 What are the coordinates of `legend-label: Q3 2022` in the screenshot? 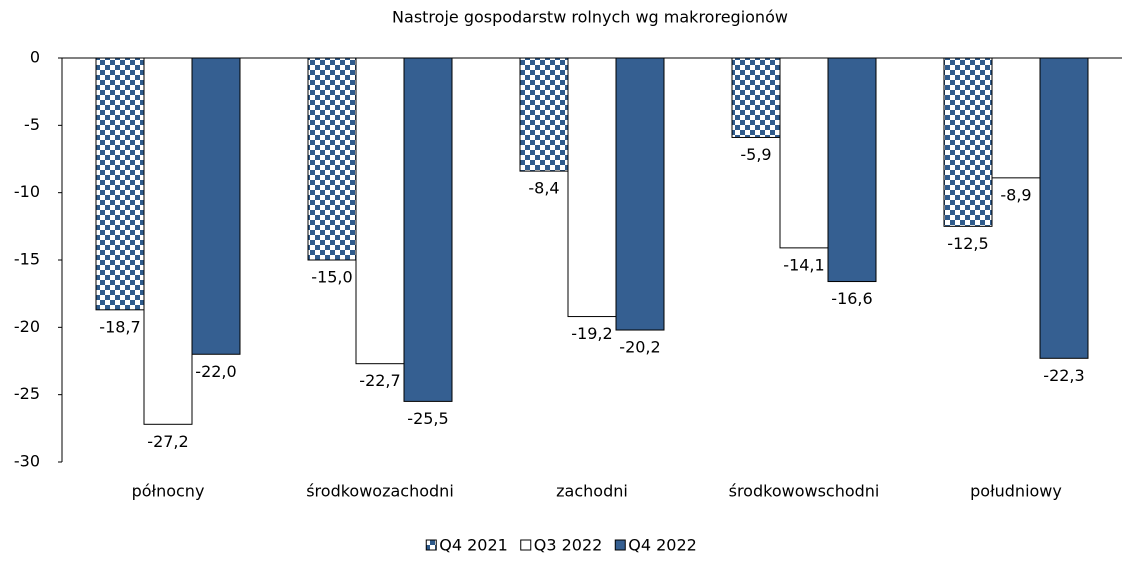 It's located at (568, 545).